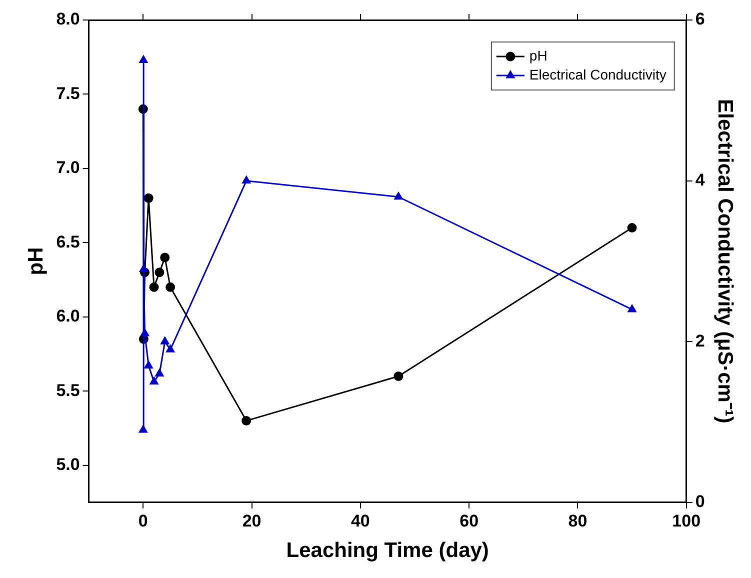  I want to click on y2-tick-label: 6, so click(700, 19).